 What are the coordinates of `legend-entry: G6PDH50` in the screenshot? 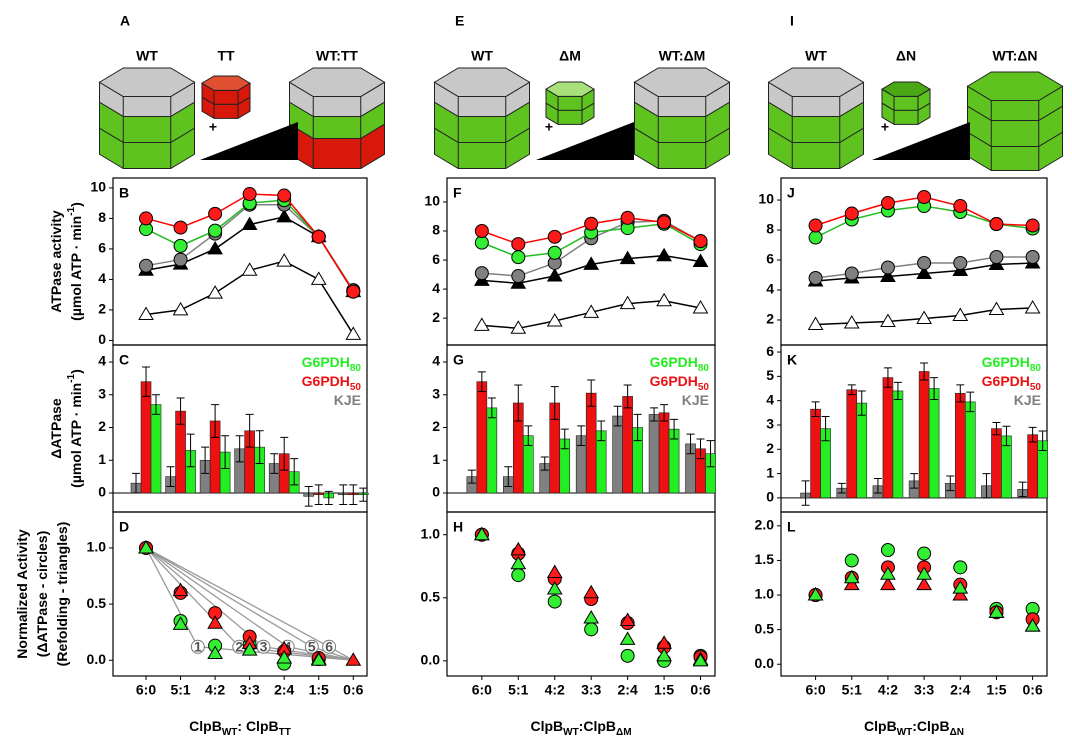 It's located at (680, 383).